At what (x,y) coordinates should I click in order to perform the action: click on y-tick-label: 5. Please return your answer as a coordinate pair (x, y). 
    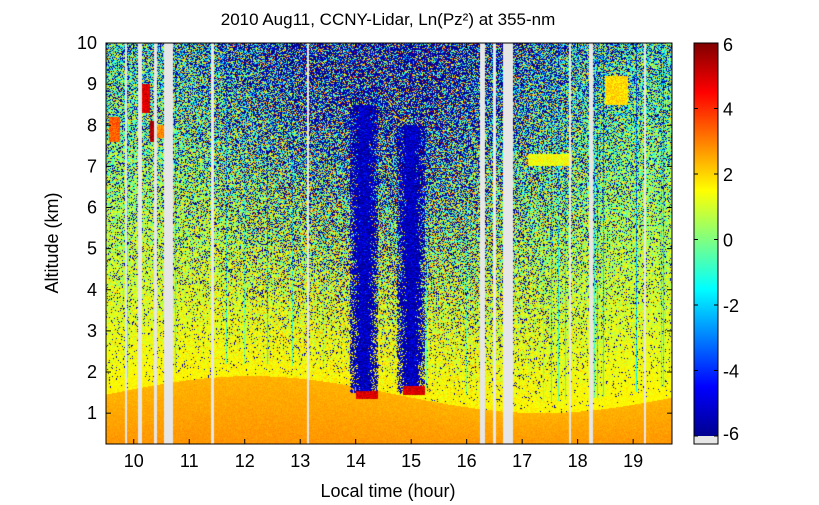
    Looking at the image, I should click on (92, 249).